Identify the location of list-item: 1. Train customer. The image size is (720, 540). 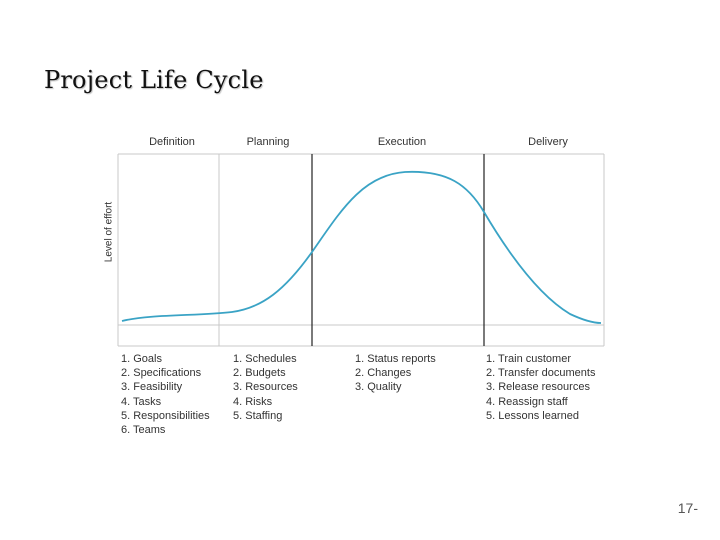
(528, 359).